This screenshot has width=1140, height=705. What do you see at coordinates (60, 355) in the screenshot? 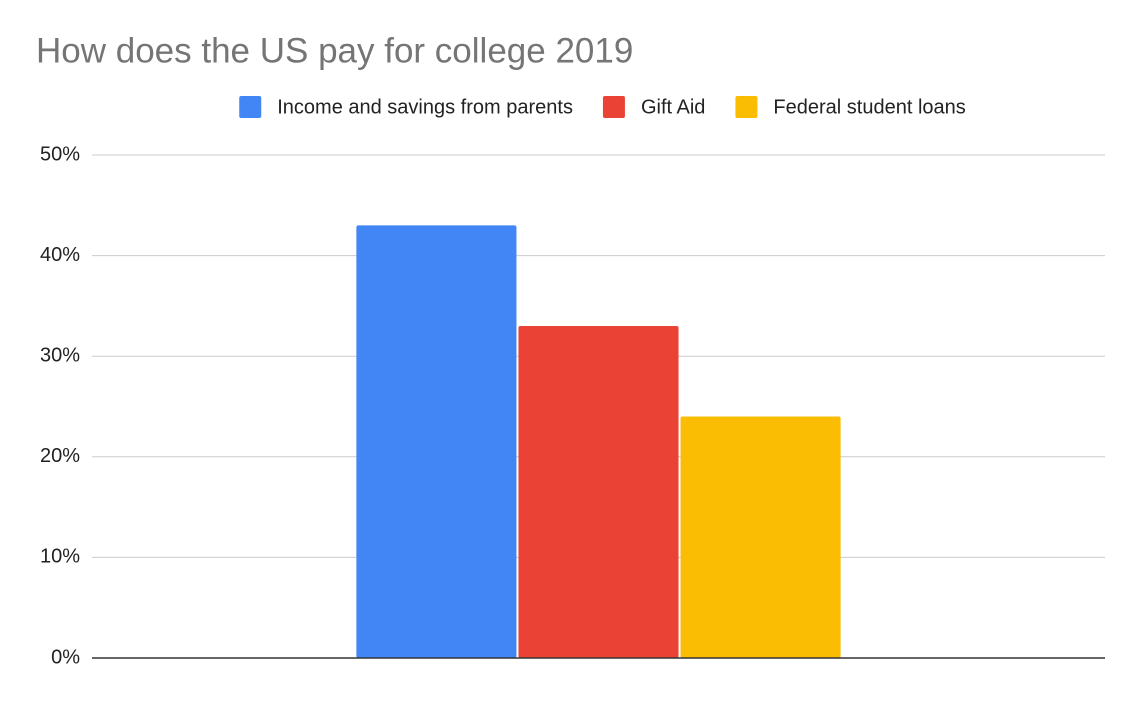
I see `y-tick-label: 30%` at bounding box center [60, 355].